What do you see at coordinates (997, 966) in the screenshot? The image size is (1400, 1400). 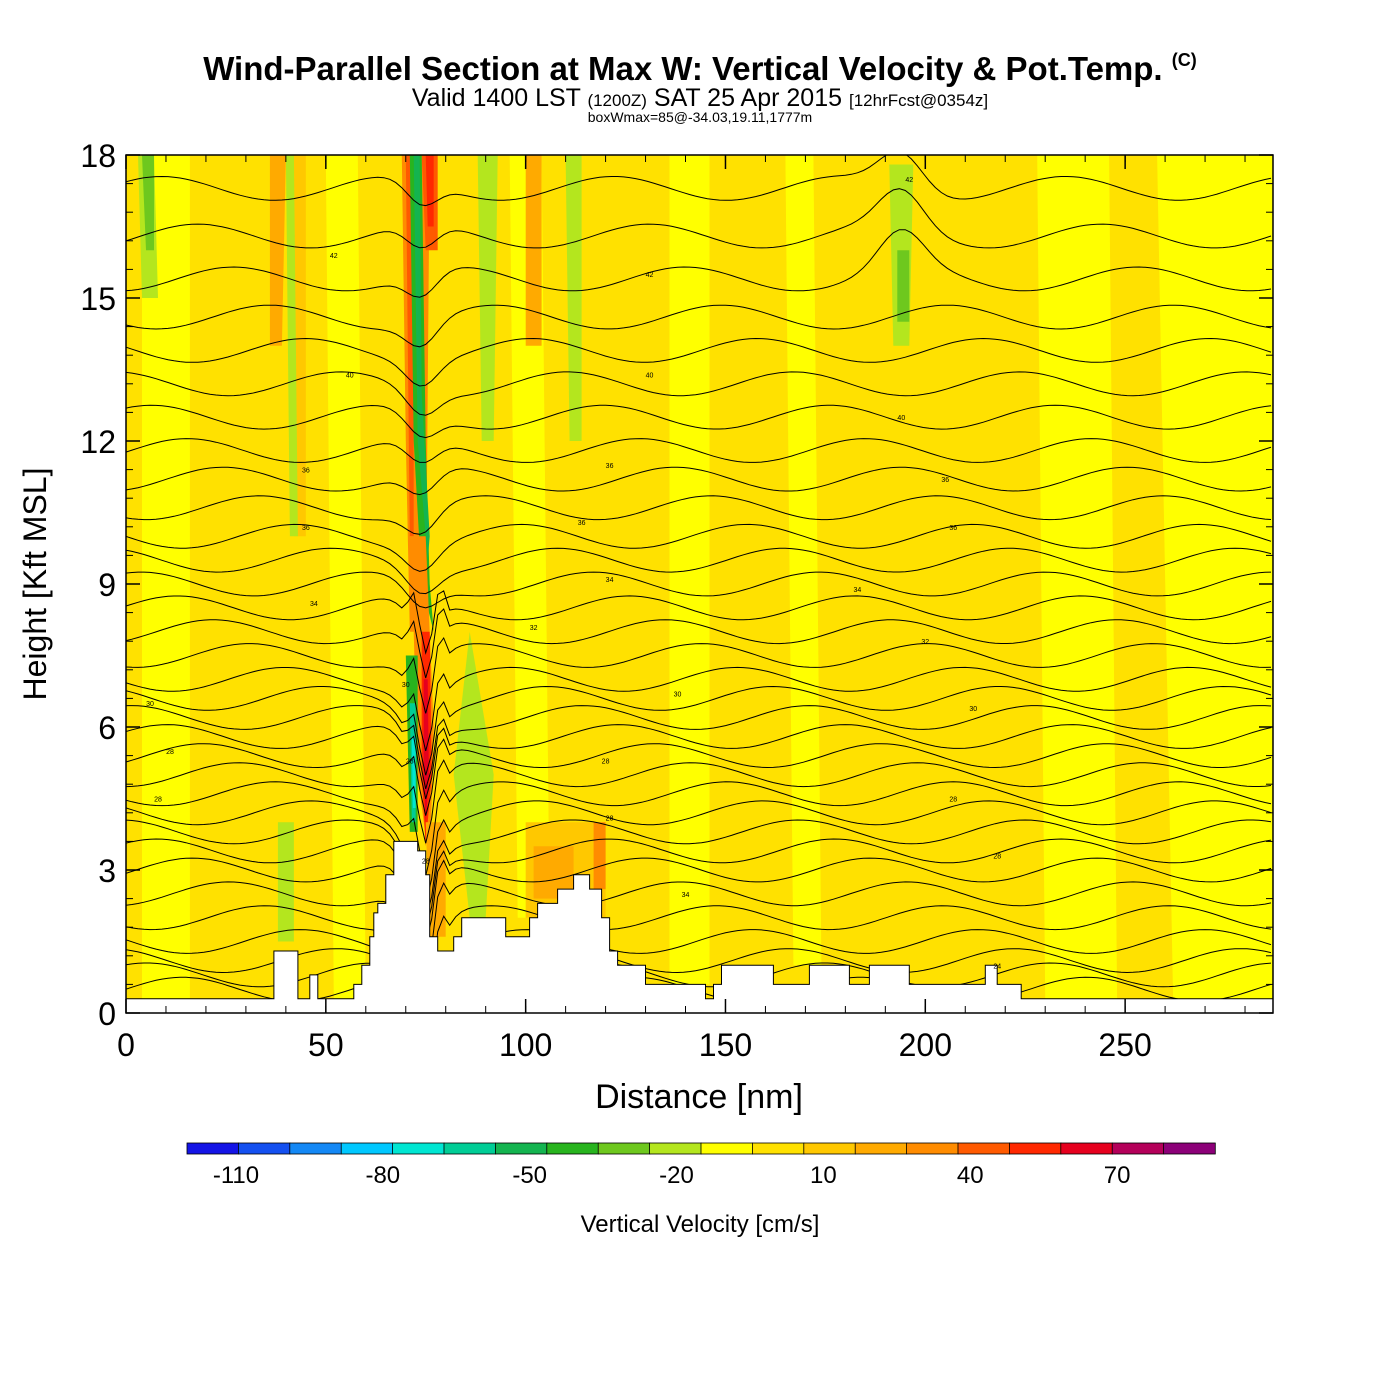 I see `contour-label: 24` at bounding box center [997, 966].